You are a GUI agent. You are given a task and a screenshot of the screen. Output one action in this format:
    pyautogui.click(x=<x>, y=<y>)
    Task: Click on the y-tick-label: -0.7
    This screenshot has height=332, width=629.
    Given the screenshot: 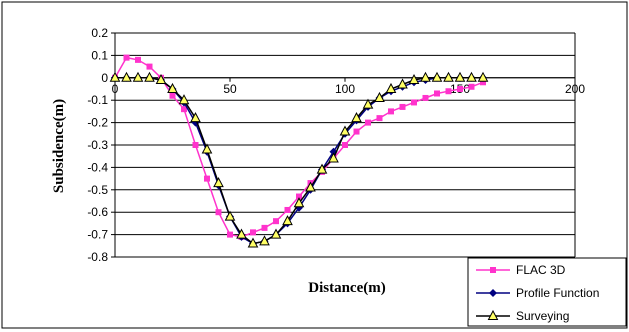 What is the action you would take?
    pyautogui.click(x=97, y=235)
    